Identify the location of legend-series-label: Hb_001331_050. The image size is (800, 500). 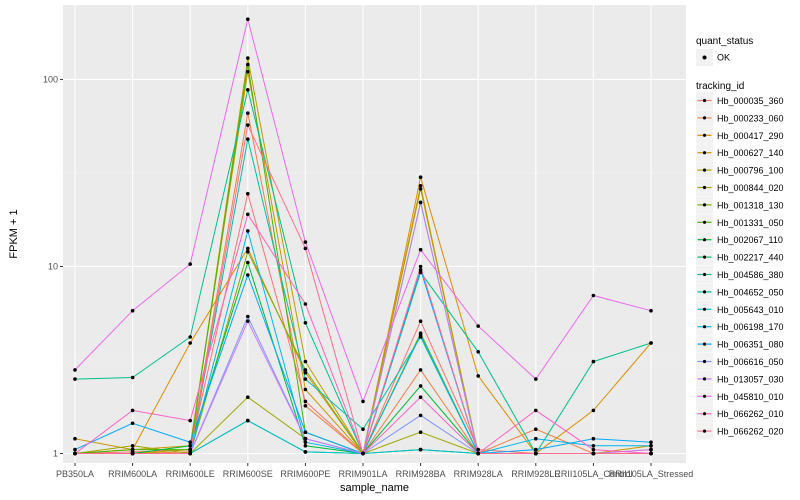
(750, 223).